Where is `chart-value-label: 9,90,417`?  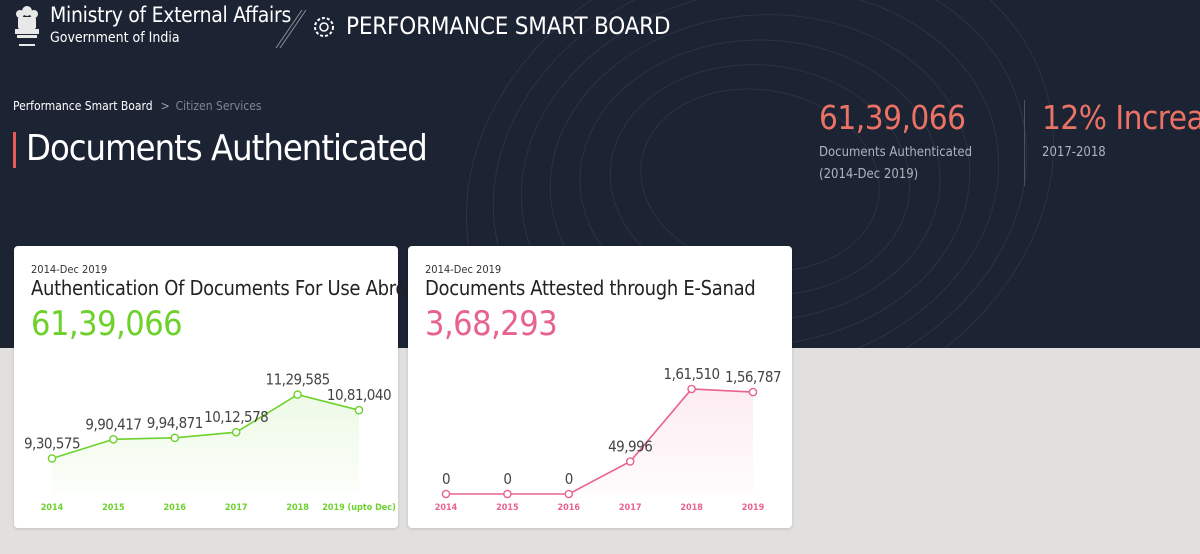 chart-value-label: 9,90,417 is located at coordinates (113, 424).